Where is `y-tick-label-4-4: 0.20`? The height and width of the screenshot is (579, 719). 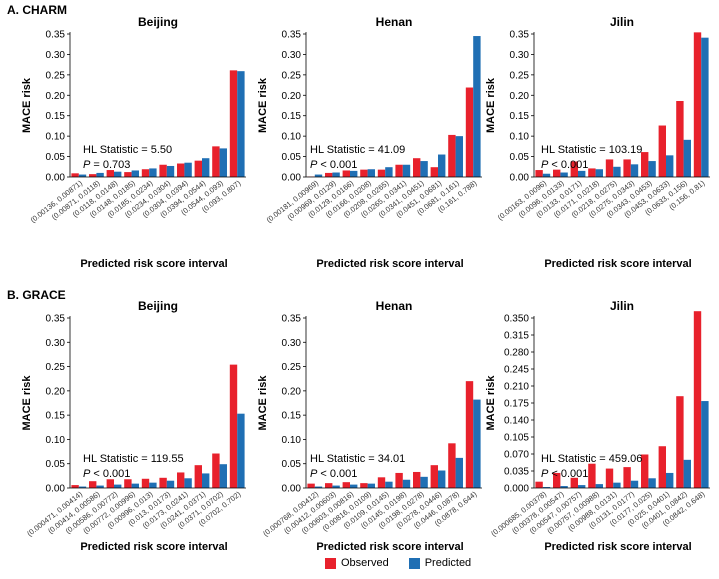 y-tick-label-4-4: 0.20 is located at coordinates (292, 391).